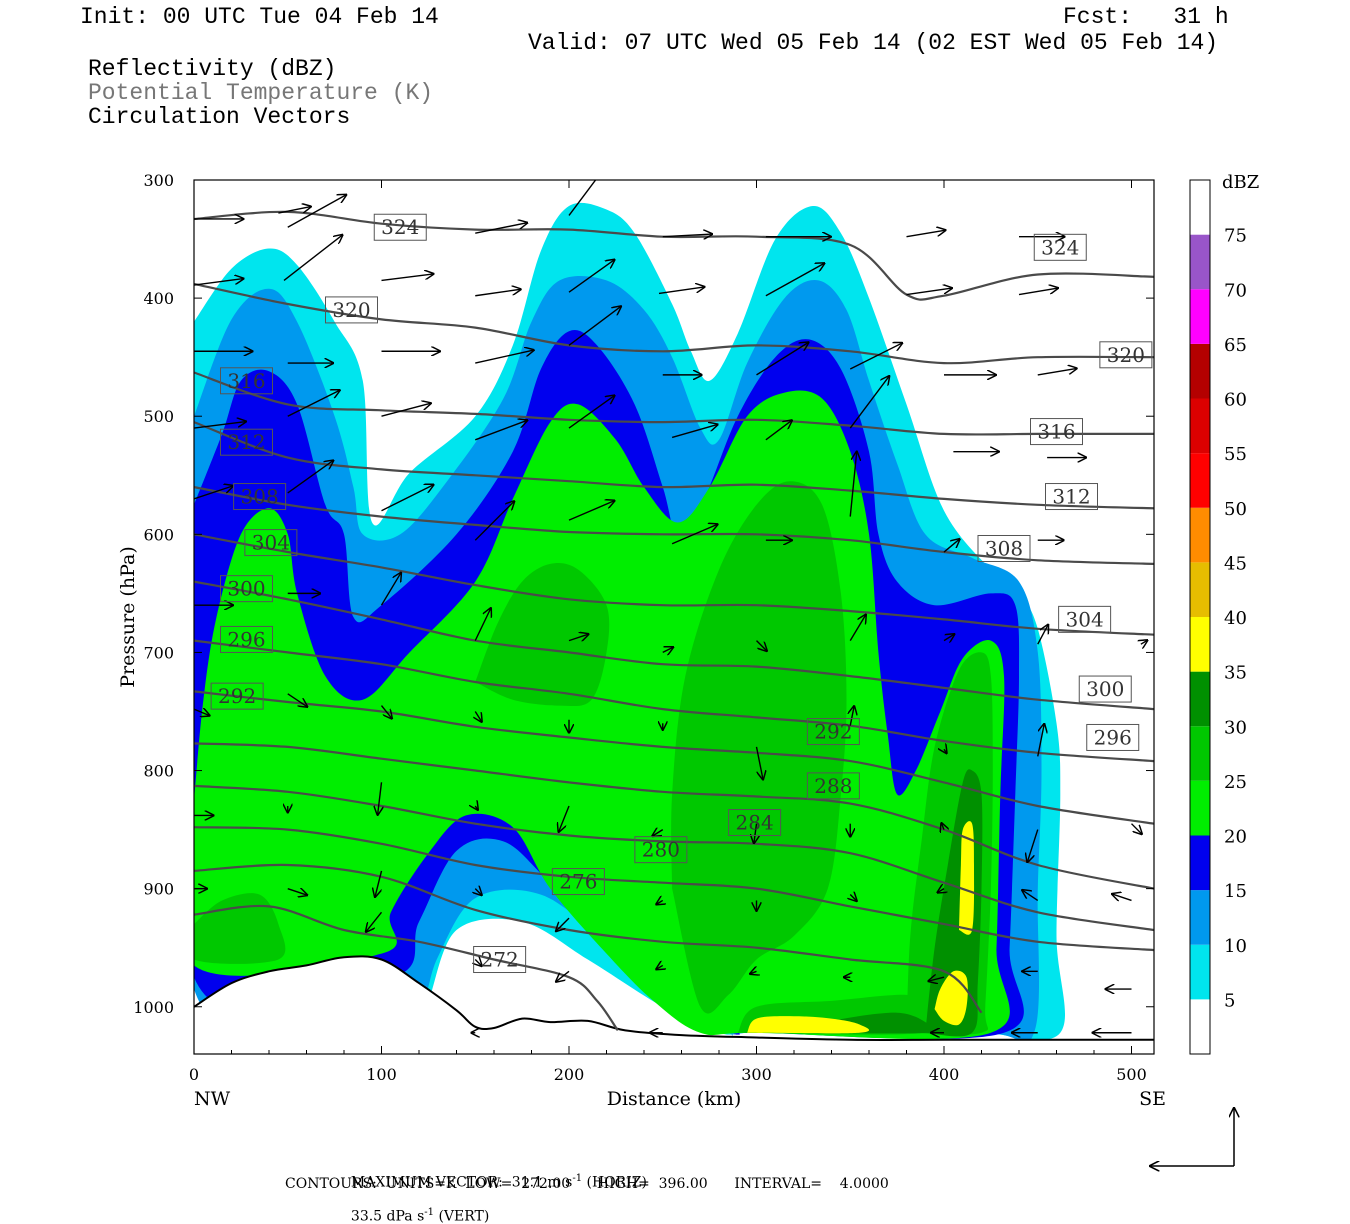 The height and width of the screenshot is (1224, 1350). I want to click on nw-endpoint-label: NW, so click(212, 1099).